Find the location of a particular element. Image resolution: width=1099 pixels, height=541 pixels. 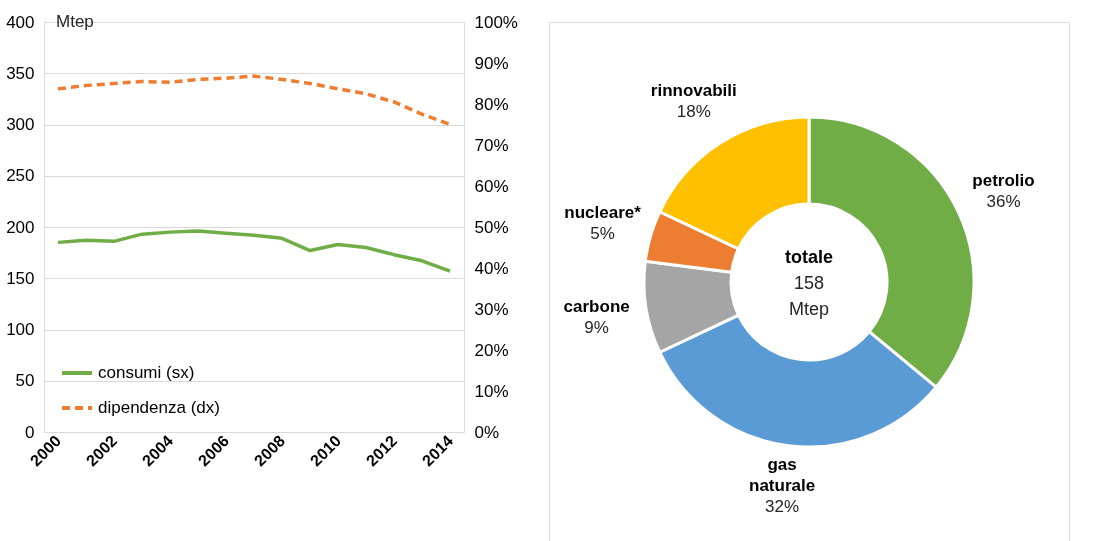

text: totale is located at coordinates (809, 257).